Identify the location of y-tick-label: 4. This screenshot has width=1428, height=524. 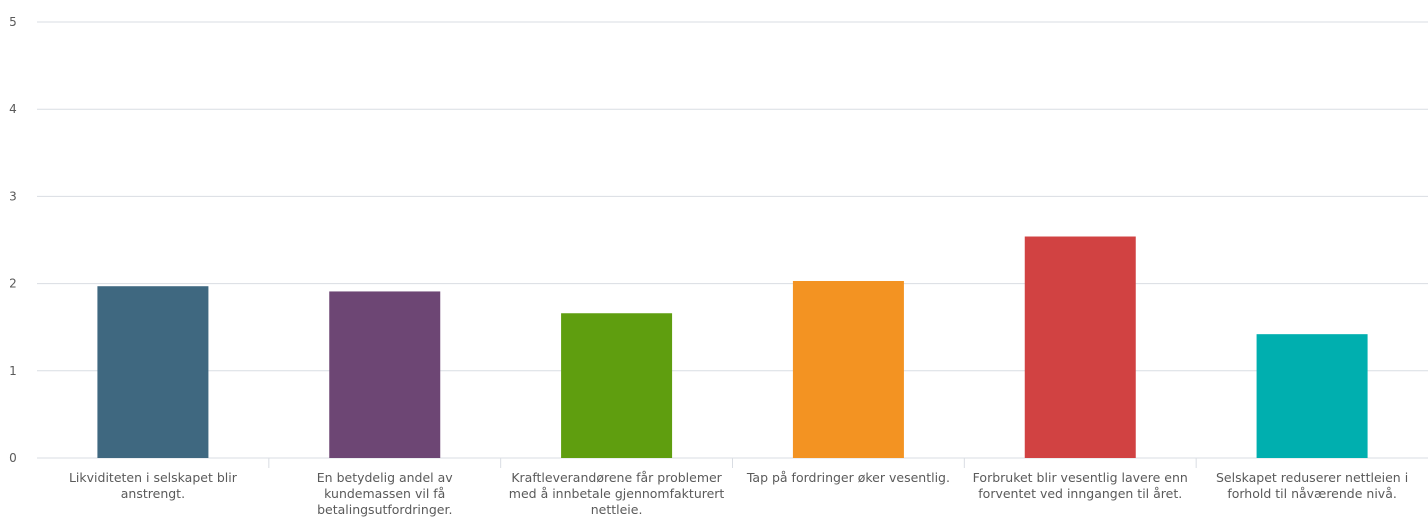
(13, 109).